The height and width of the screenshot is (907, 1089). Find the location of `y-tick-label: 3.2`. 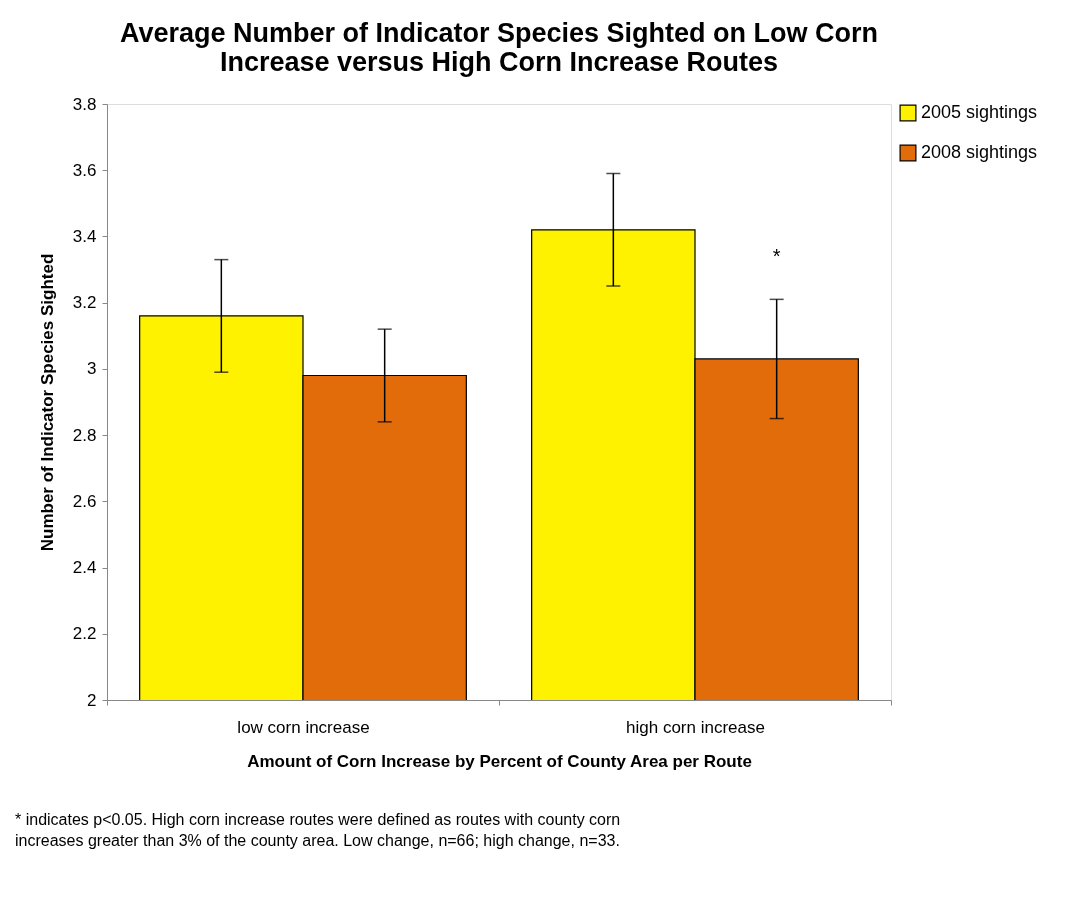

y-tick-label: 3.2 is located at coordinates (84, 303).